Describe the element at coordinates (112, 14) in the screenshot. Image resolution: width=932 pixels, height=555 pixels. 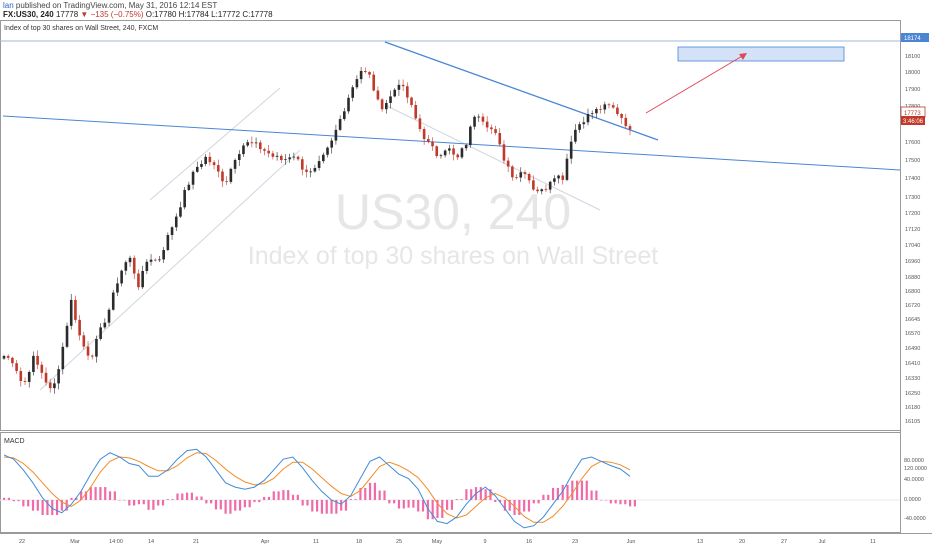
I see `price-change: ▼ −135 (−0.75%)` at that location.